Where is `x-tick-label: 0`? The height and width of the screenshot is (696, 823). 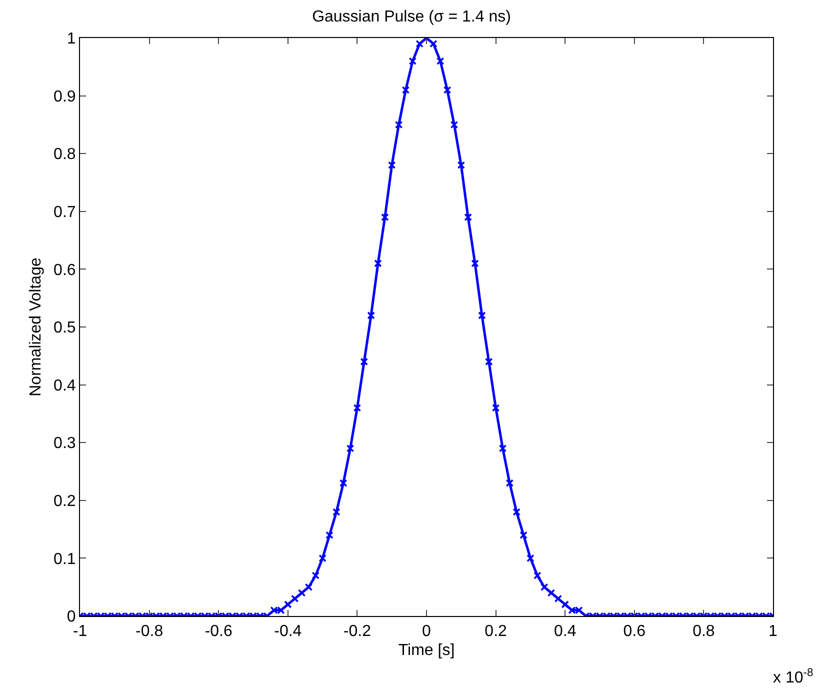
x-tick-label: 0 is located at coordinates (427, 631).